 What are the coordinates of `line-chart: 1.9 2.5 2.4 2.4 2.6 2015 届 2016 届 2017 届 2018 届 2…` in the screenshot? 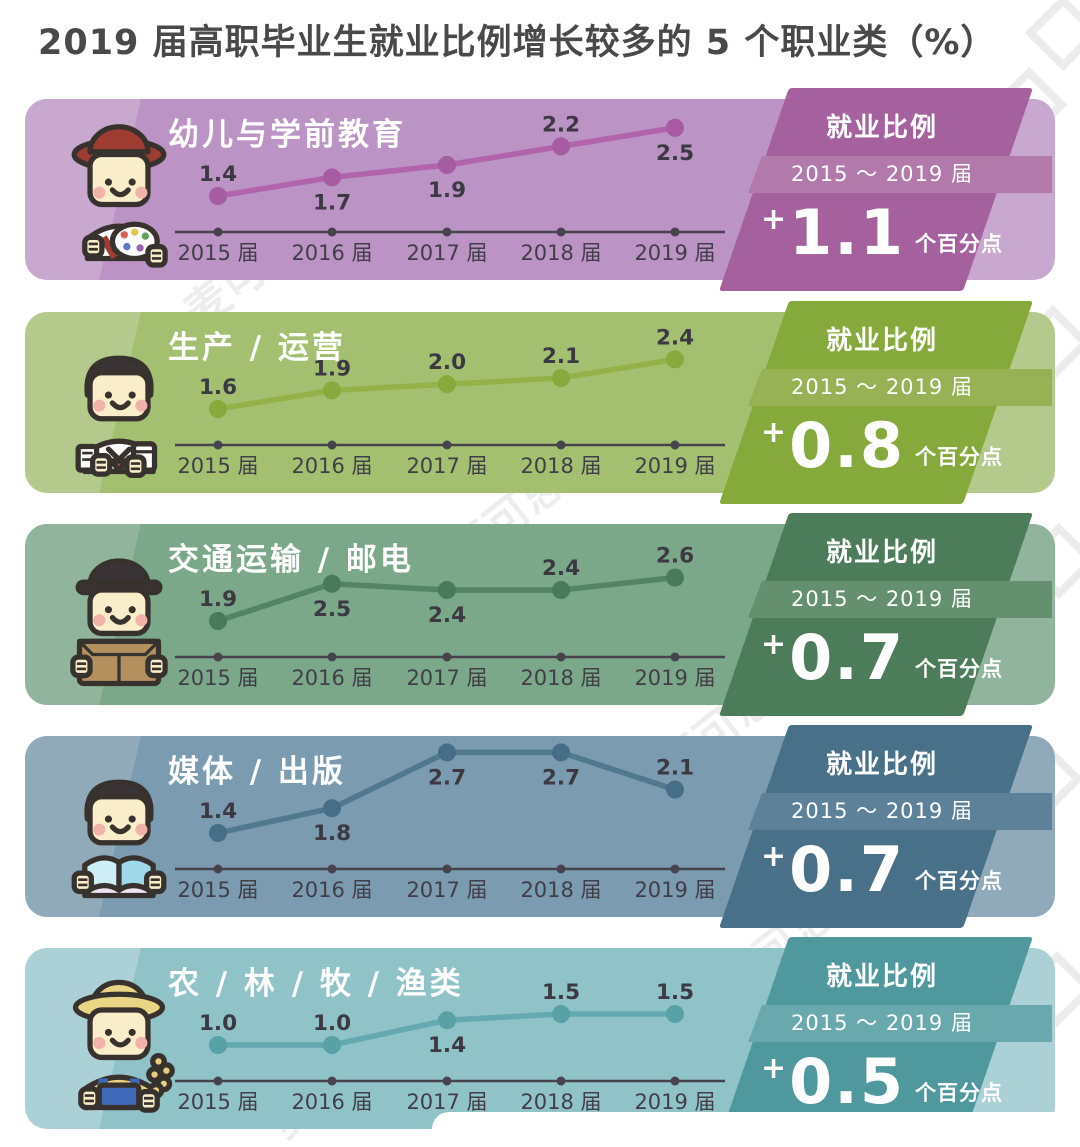 It's located at (450, 617).